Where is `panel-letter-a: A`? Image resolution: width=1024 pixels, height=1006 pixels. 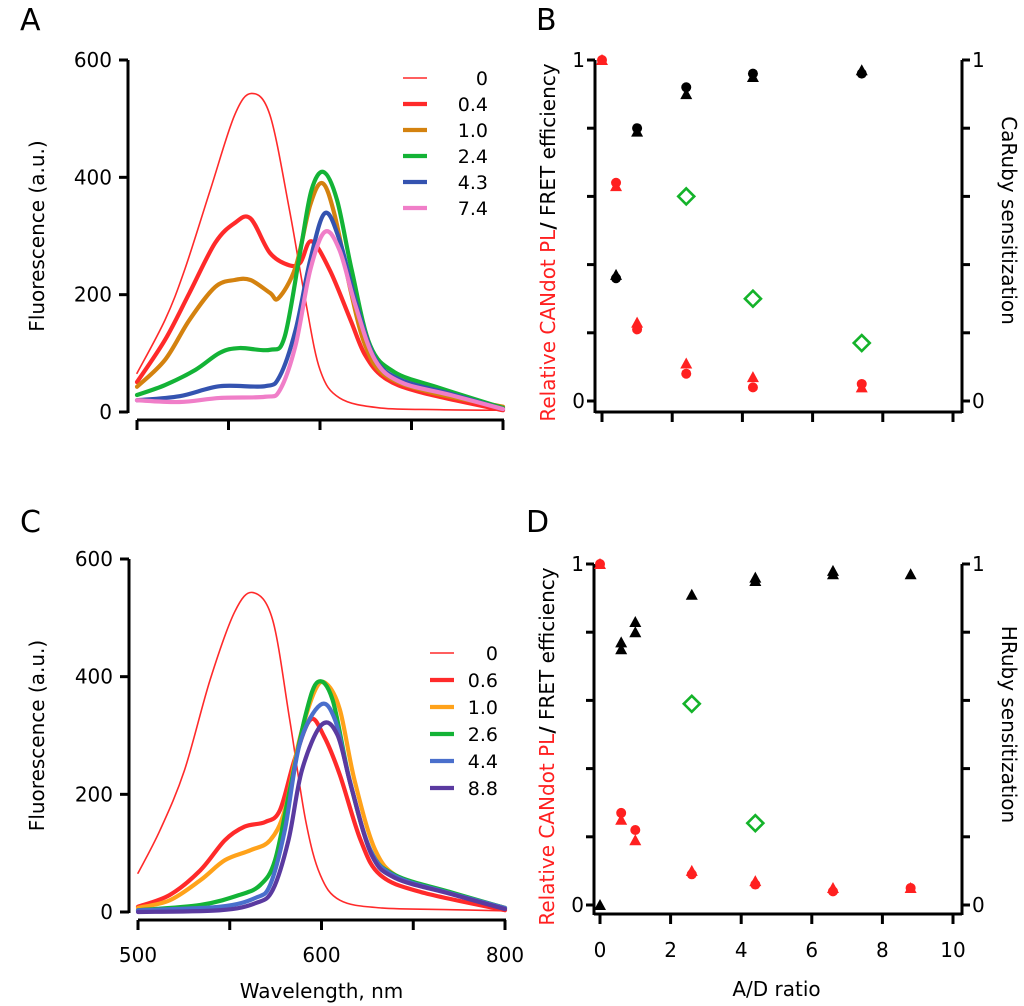
panel-letter-a: A is located at coordinates (30, 20).